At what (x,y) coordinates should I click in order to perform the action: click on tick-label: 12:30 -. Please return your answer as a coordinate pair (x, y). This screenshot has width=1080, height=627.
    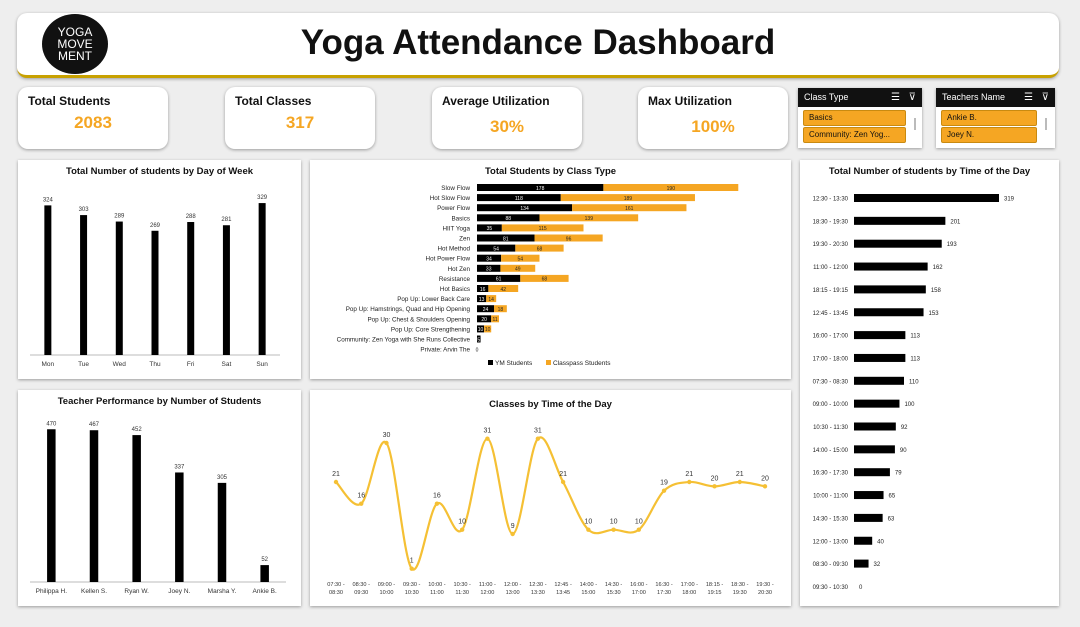
    Looking at the image, I should click on (538, 585).